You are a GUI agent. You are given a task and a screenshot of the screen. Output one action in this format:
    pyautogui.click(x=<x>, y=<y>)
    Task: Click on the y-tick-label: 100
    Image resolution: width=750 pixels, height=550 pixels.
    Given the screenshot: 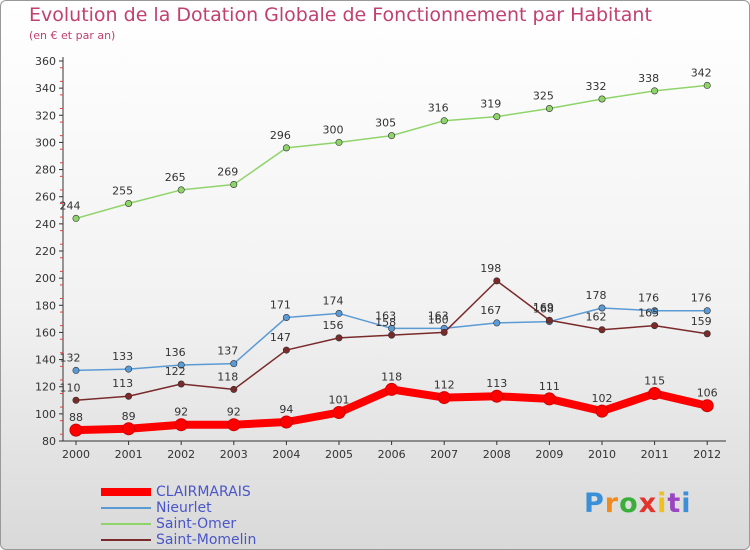 What is the action you would take?
    pyautogui.click(x=45, y=414)
    